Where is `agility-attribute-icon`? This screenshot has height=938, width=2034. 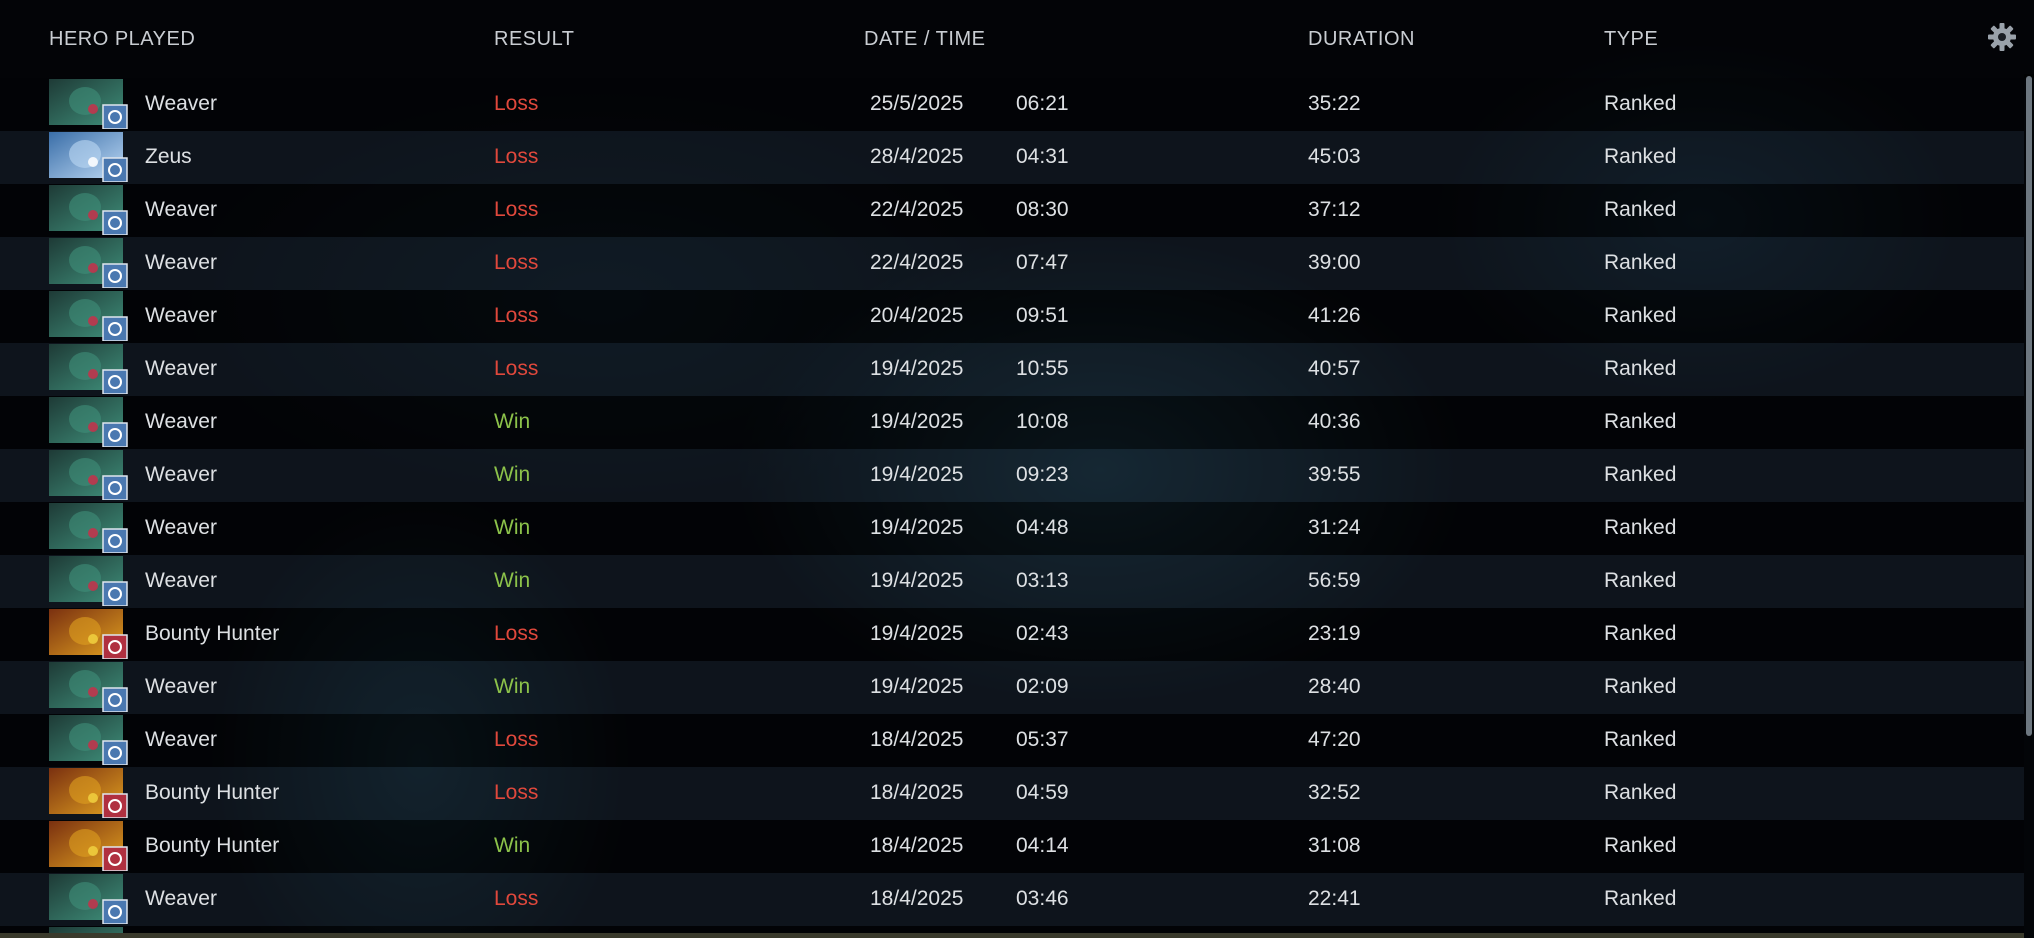
agility-attribute-icon is located at coordinates (115, 805).